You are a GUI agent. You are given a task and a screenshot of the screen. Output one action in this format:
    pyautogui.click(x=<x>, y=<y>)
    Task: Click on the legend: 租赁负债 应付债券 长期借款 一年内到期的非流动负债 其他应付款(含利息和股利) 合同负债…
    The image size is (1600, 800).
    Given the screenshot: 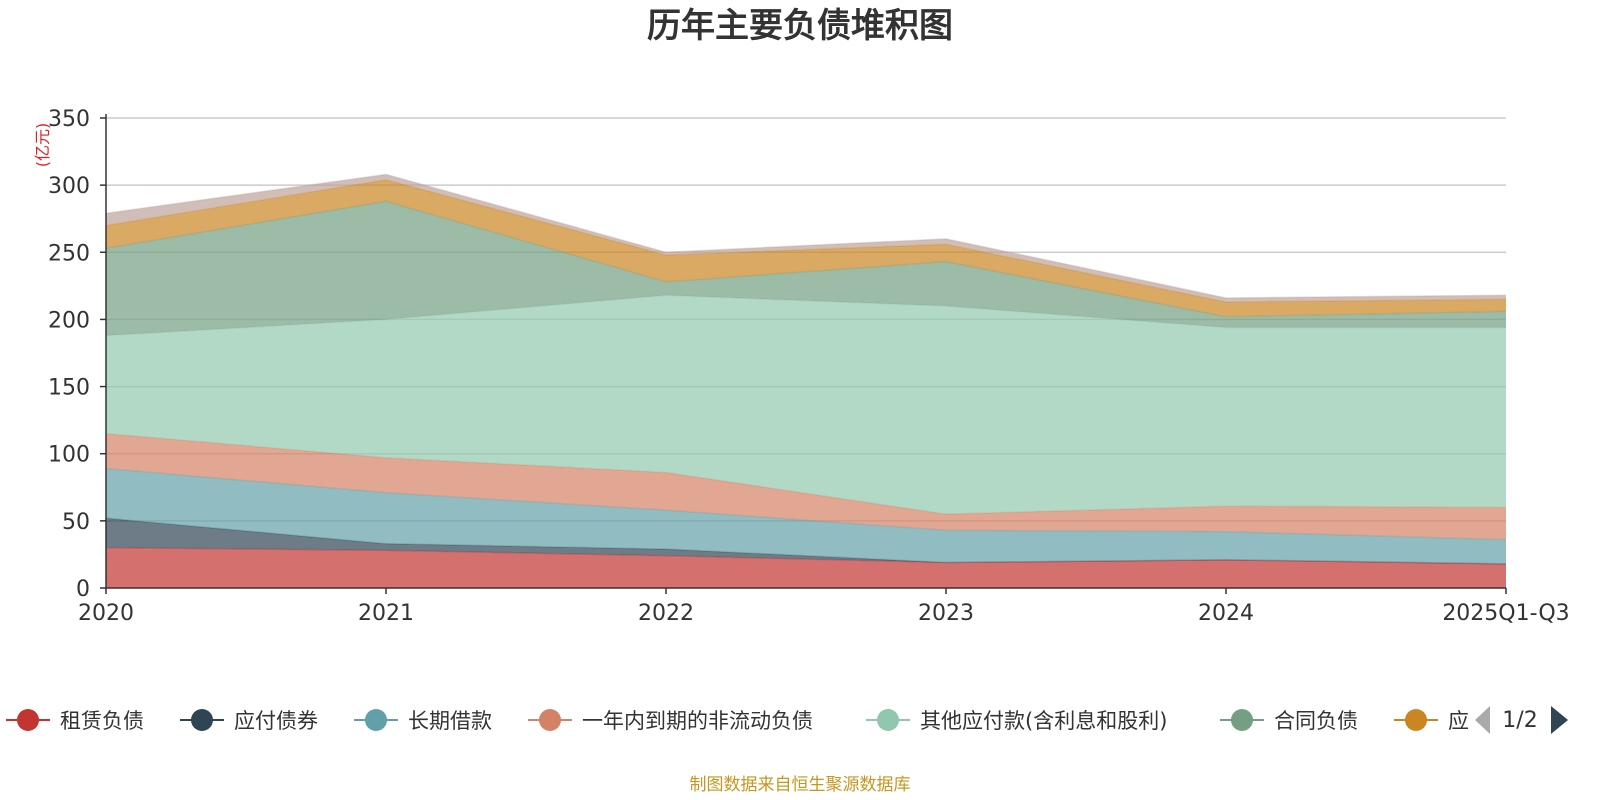 What is the action you would take?
    pyautogui.click(x=787, y=720)
    